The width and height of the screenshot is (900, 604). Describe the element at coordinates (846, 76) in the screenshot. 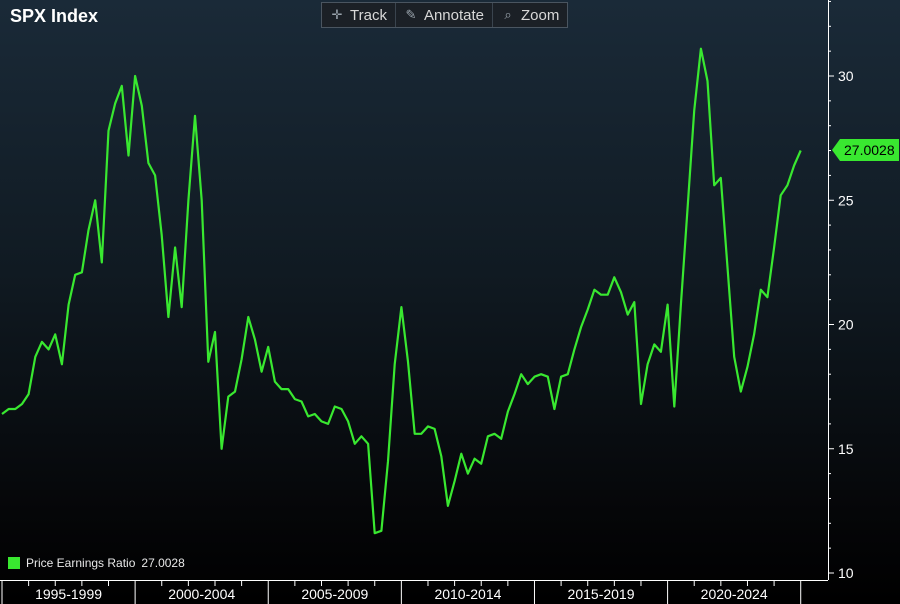

I see `y-tick-label: 30` at that location.